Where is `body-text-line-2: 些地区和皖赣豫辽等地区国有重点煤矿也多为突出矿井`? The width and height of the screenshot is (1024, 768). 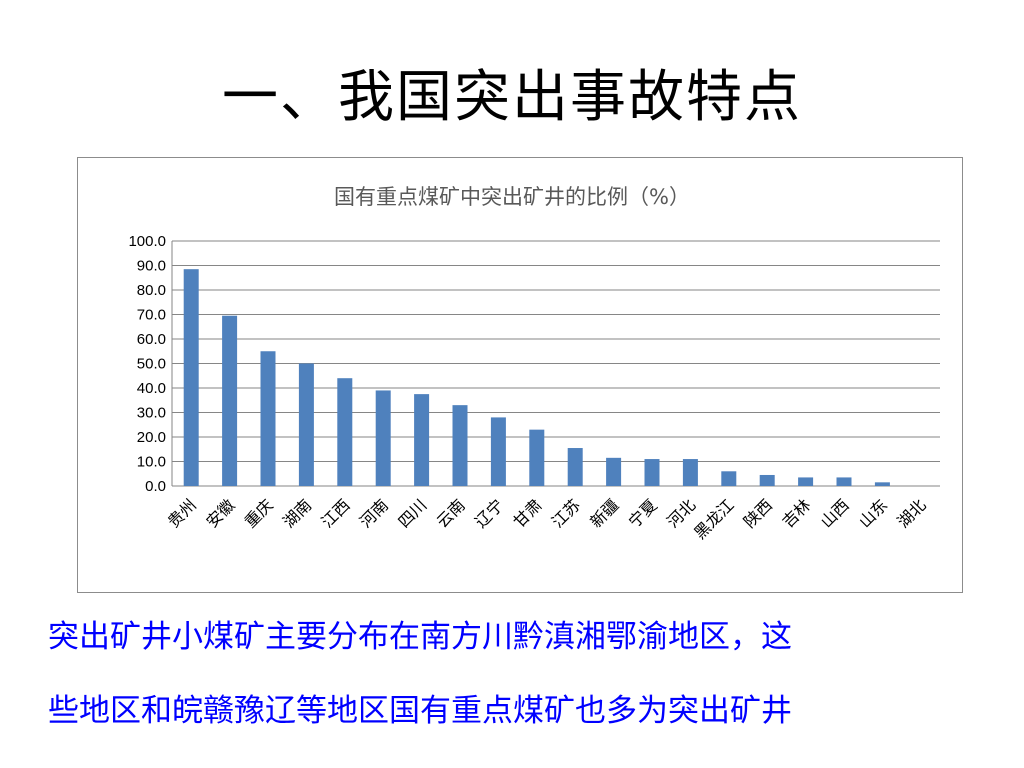 body-text-line-2: 些地区和皖赣豫辽等地区国有重点煤矿也多为突出矿井 is located at coordinates (420, 711).